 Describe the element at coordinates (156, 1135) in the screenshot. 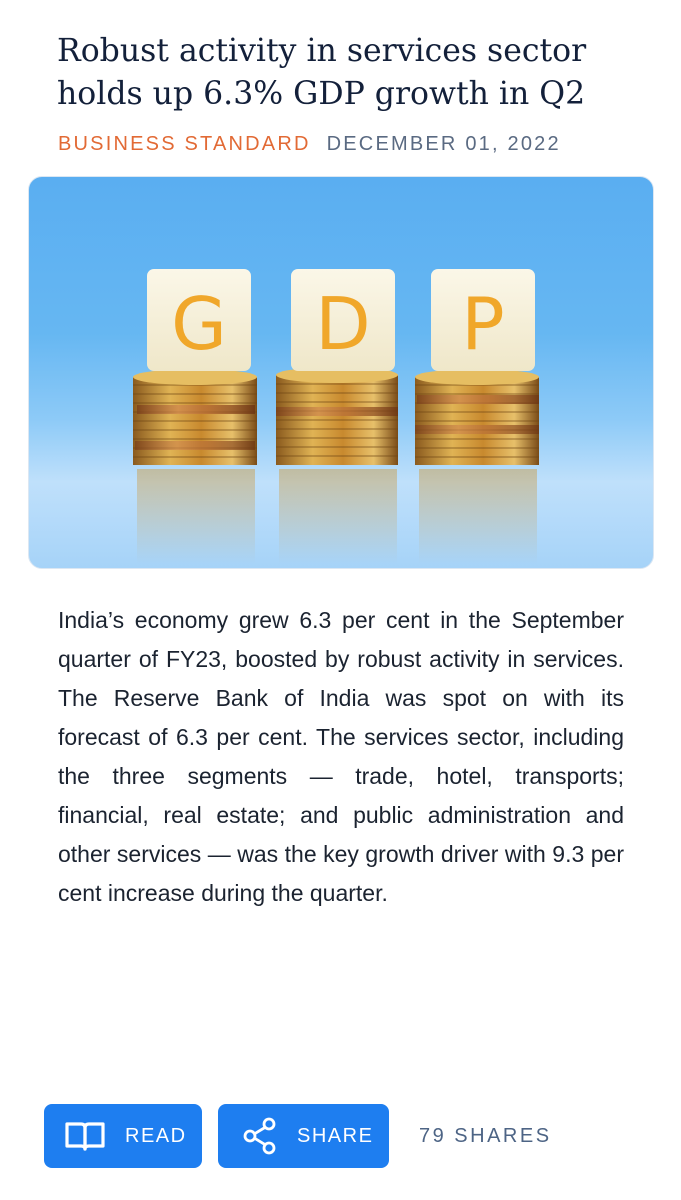

I see `read-button-label: READ` at that location.